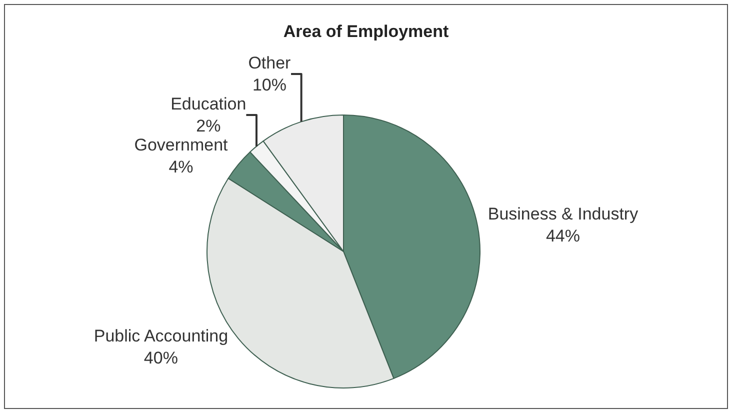 This screenshot has width=734, height=415. What do you see at coordinates (563, 214) in the screenshot?
I see `slice-label: Business & Industry` at bounding box center [563, 214].